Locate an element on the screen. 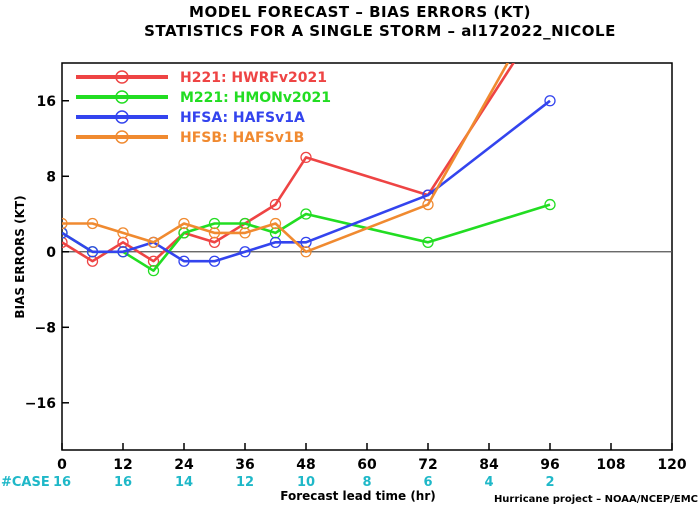 This screenshot has height=508, width=700. y-axis-label: BIAS ERRORS (KT) is located at coordinates (20, 256).